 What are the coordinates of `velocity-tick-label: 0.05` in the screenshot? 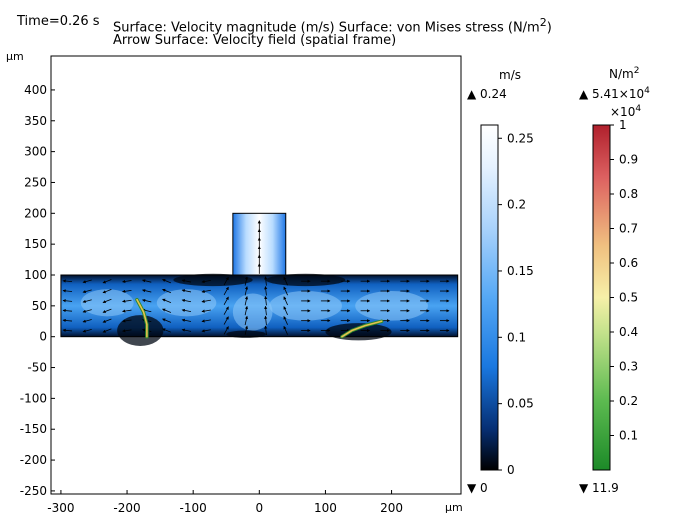 It's located at (520, 404).